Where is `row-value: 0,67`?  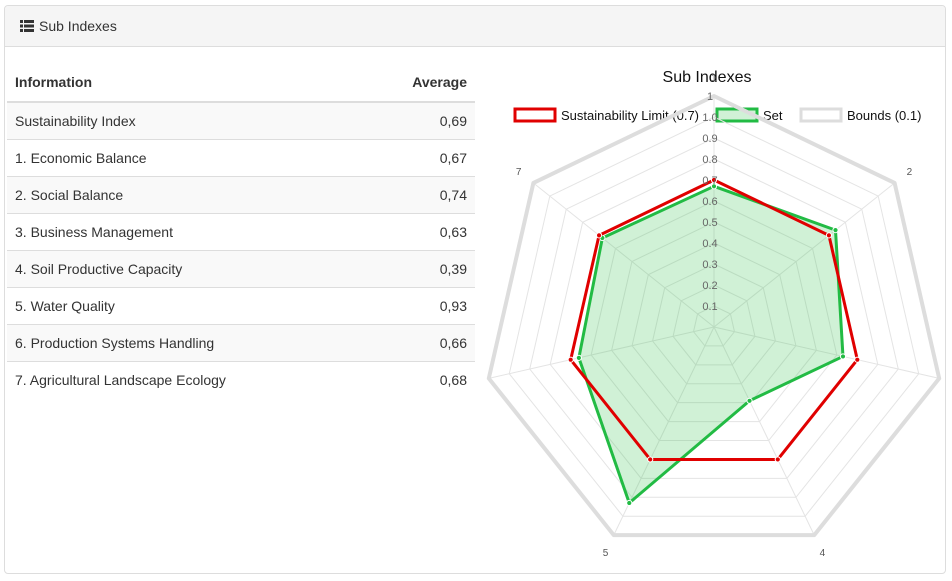
row-value: 0,67 is located at coordinates (419, 158).